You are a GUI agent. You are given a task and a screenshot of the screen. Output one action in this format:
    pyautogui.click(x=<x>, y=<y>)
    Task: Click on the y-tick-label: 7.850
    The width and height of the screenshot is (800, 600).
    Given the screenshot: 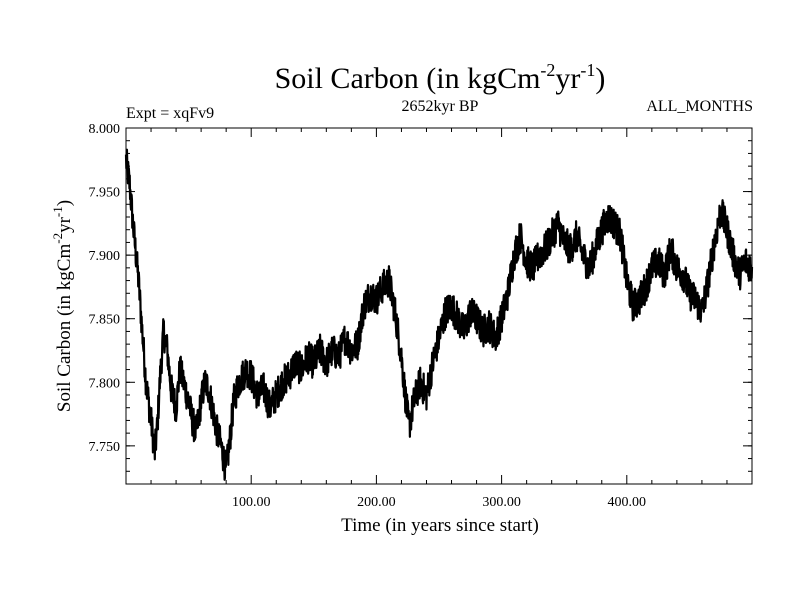 What is the action you would take?
    pyautogui.click(x=105, y=320)
    